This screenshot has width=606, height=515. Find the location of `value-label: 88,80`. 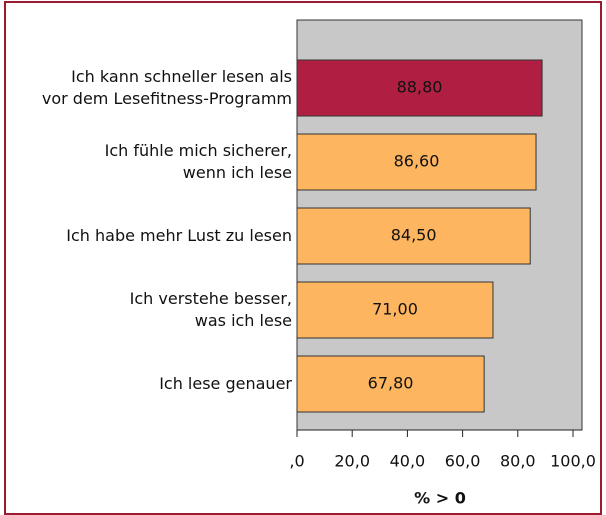

value-label: 88,80 is located at coordinates (420, 87).